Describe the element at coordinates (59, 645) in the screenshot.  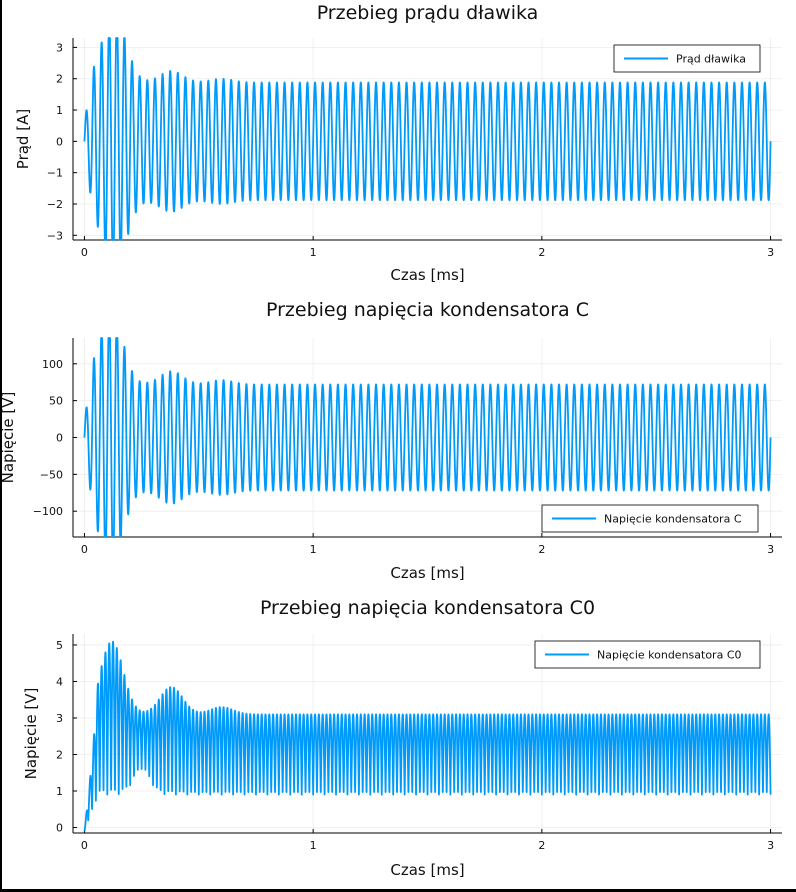
I see `y-tick-label: 5` at that location.